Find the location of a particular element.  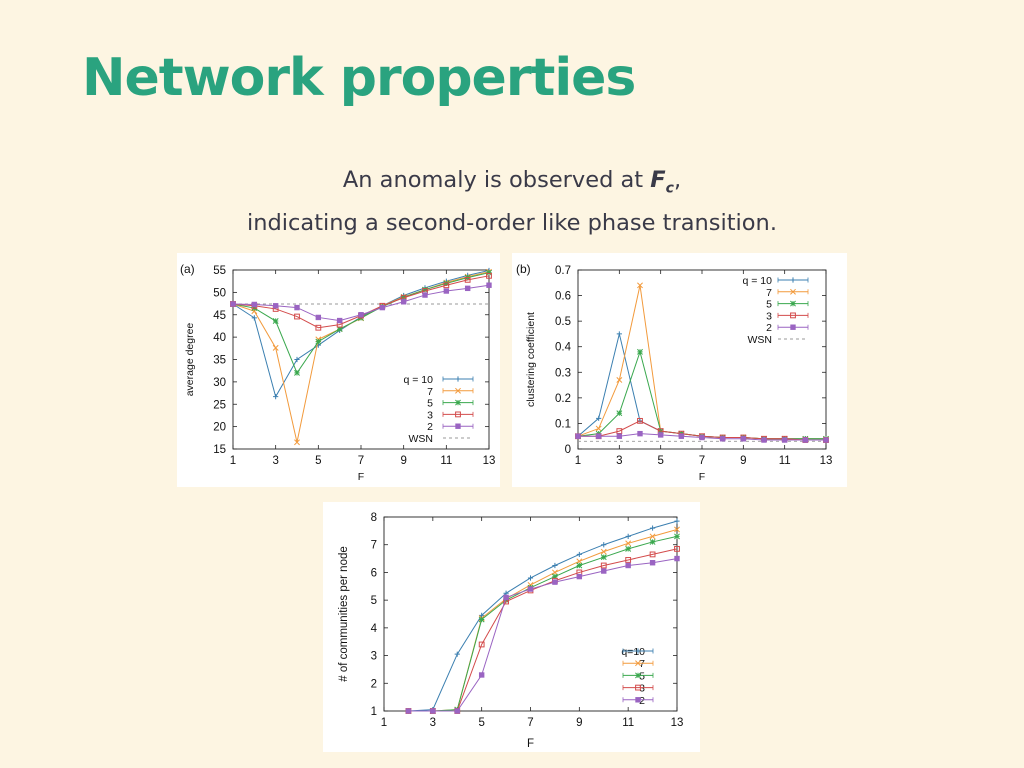

x-tick-label: 13 is located at coordinates (826, 461).